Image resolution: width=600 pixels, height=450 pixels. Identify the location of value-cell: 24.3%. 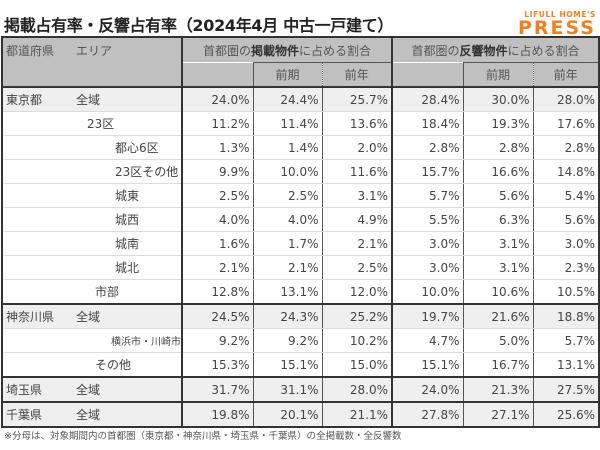
(287, 316).